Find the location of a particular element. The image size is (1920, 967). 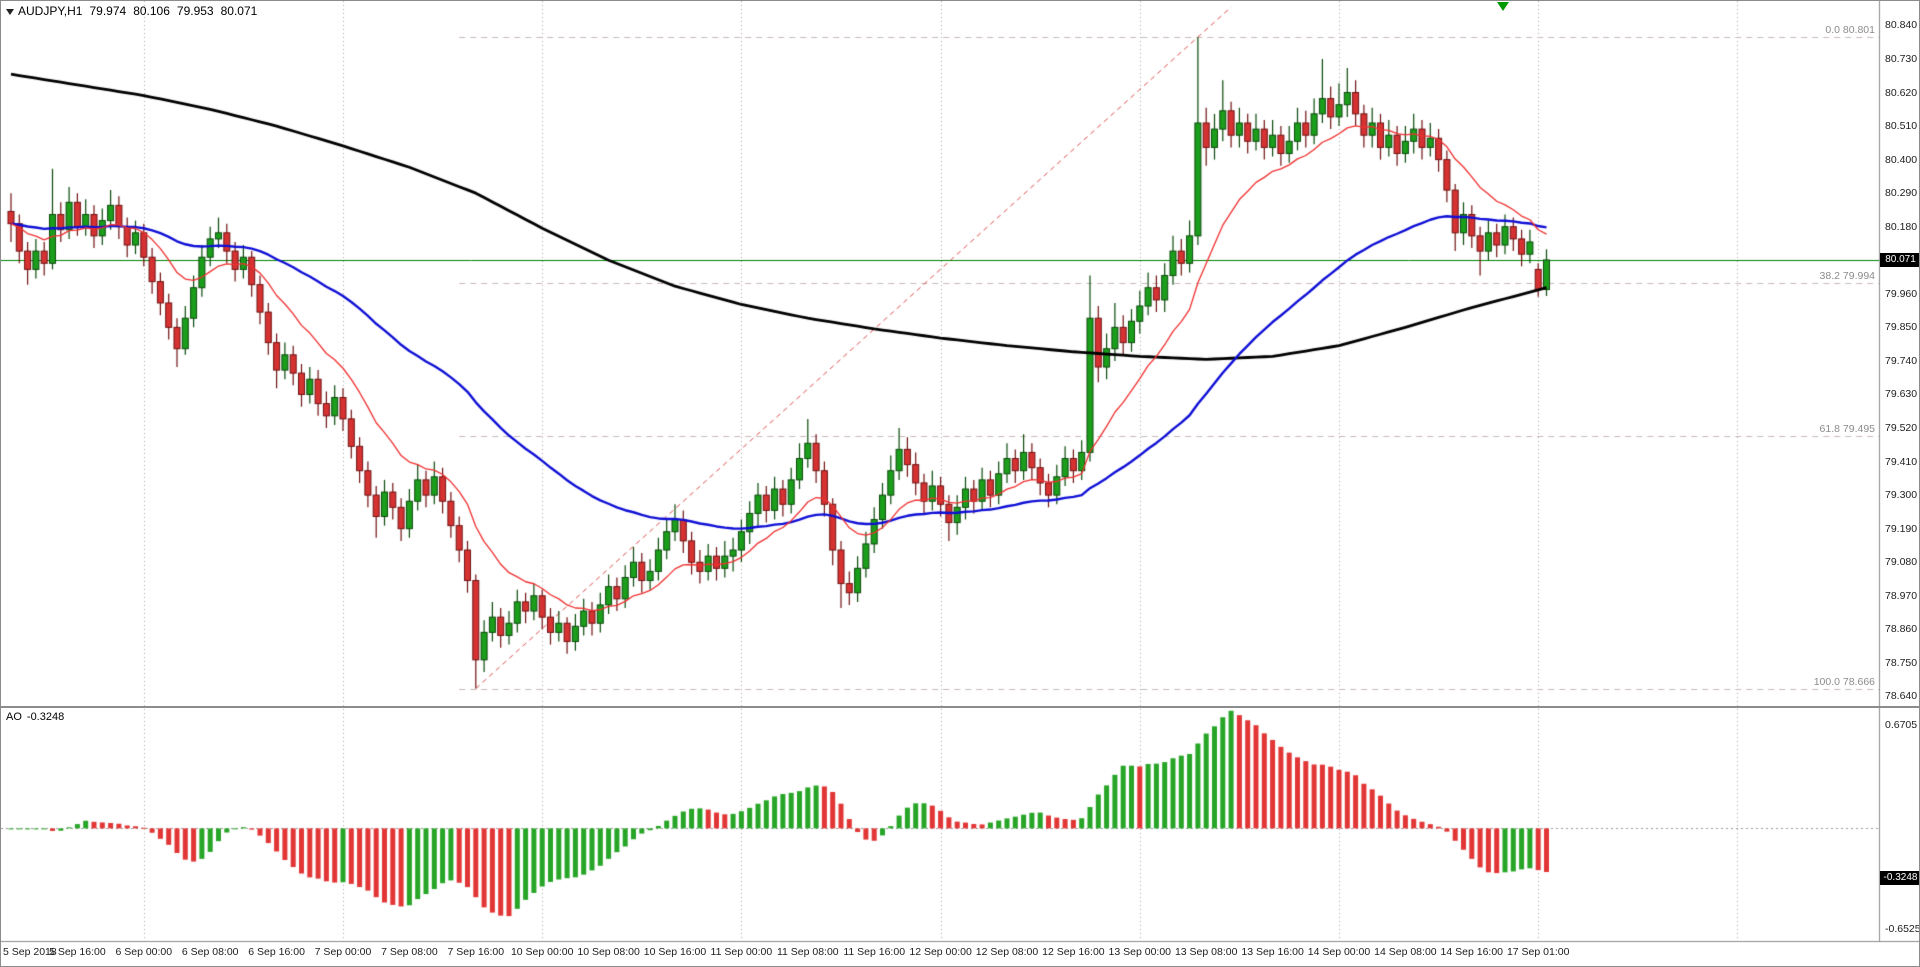

time-axis-label: 14 Sep 08:00 is located at coordinates (1405, 952).